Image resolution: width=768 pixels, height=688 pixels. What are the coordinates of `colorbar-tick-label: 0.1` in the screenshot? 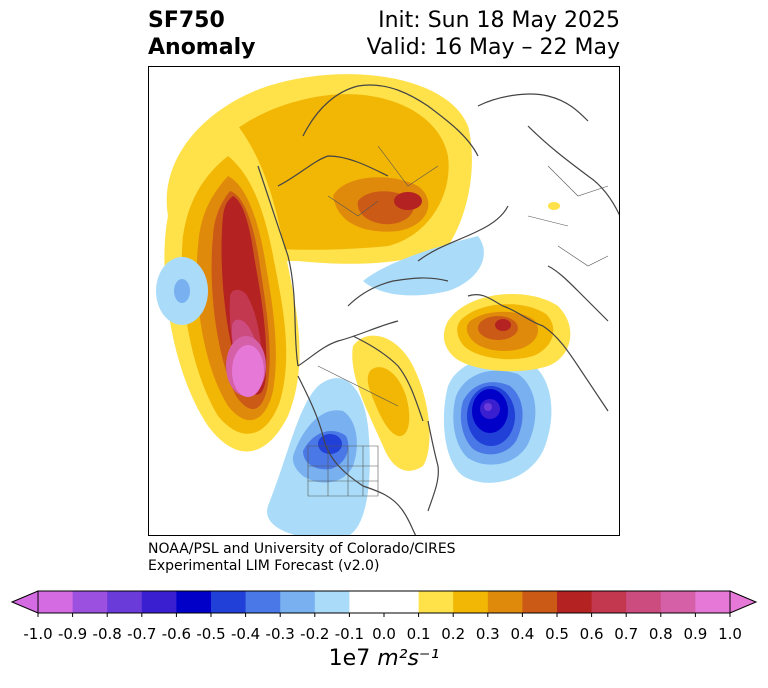 It's located at (418, 634).